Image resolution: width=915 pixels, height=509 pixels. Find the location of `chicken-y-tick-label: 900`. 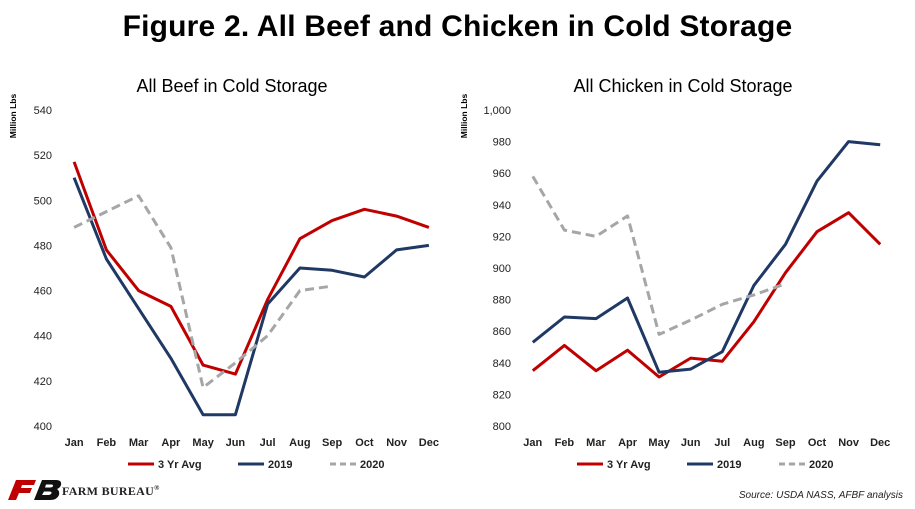

chicken-y-tick-label: 900 is located at coordinates (502, 269).